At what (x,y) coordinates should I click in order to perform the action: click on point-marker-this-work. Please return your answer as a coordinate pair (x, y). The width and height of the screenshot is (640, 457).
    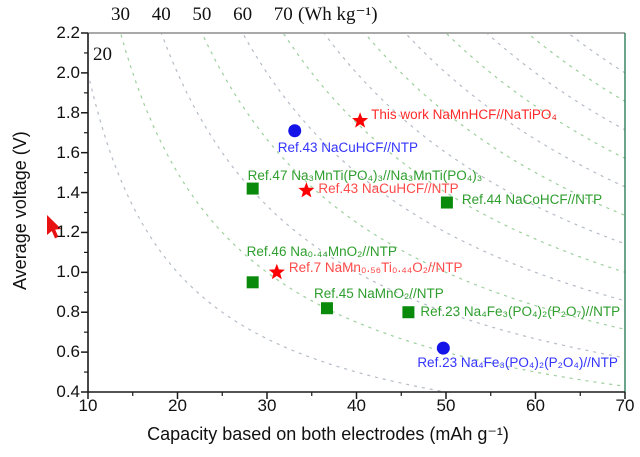
    Looking at the image, I should click on (360, 120).